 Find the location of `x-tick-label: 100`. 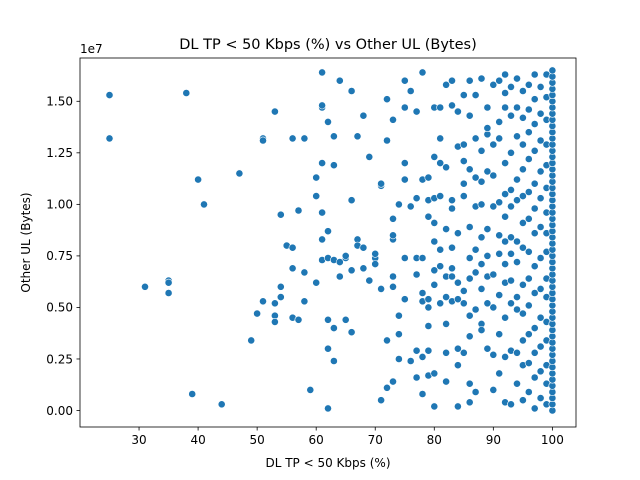

x-tick-label: 100 is located at coordinates (552, 440).